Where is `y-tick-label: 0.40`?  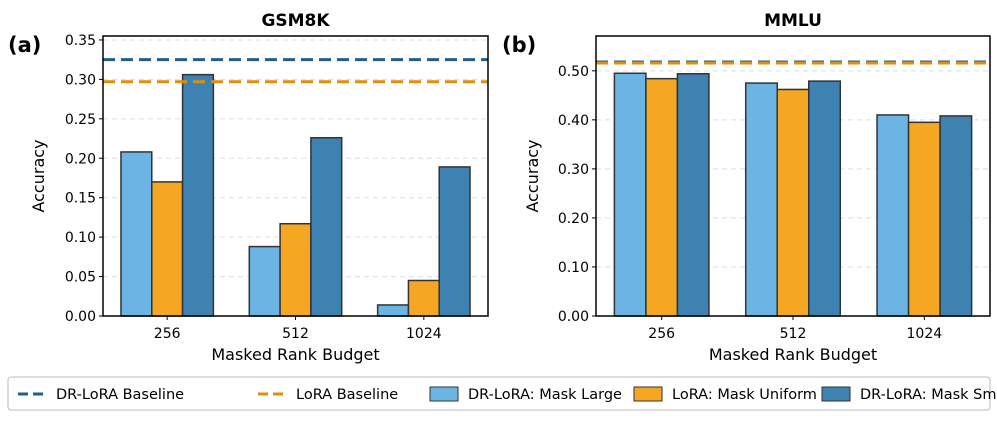 y-tick-label: 0.40 is located at coordinates (573, 121).